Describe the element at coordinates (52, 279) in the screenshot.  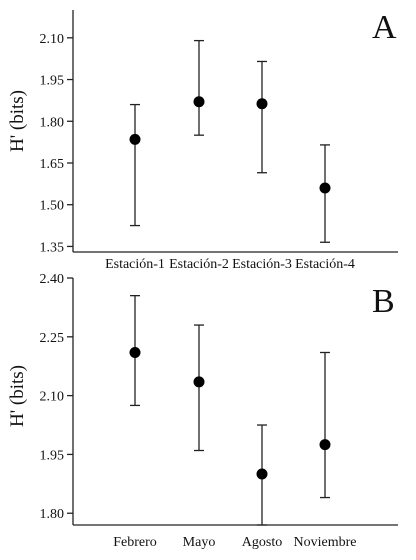
I see `y-tick-label: 2.40` at that location.